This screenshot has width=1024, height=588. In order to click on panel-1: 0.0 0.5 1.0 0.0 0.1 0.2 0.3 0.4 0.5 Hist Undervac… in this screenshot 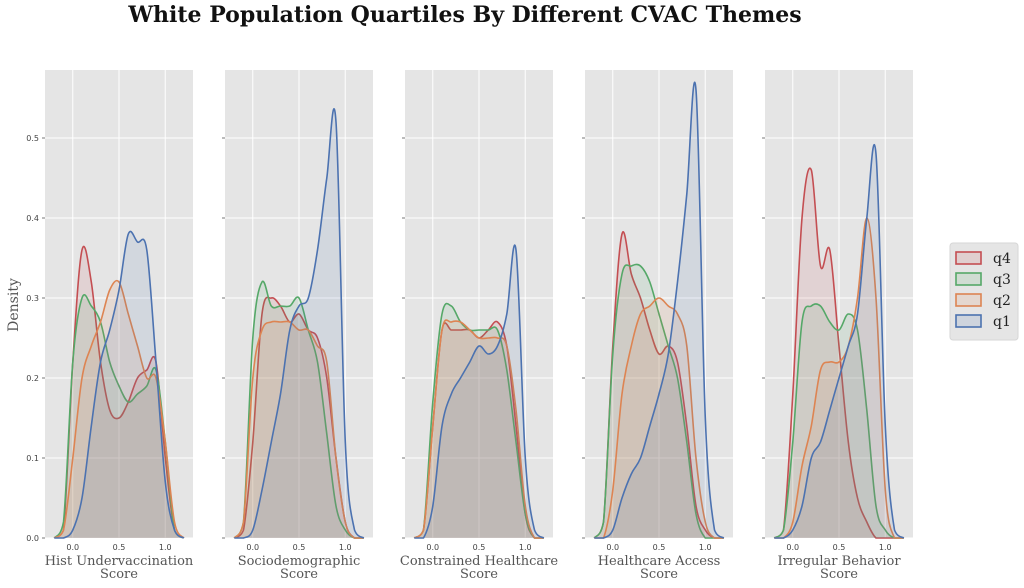, I will do `click(110, 326)`.